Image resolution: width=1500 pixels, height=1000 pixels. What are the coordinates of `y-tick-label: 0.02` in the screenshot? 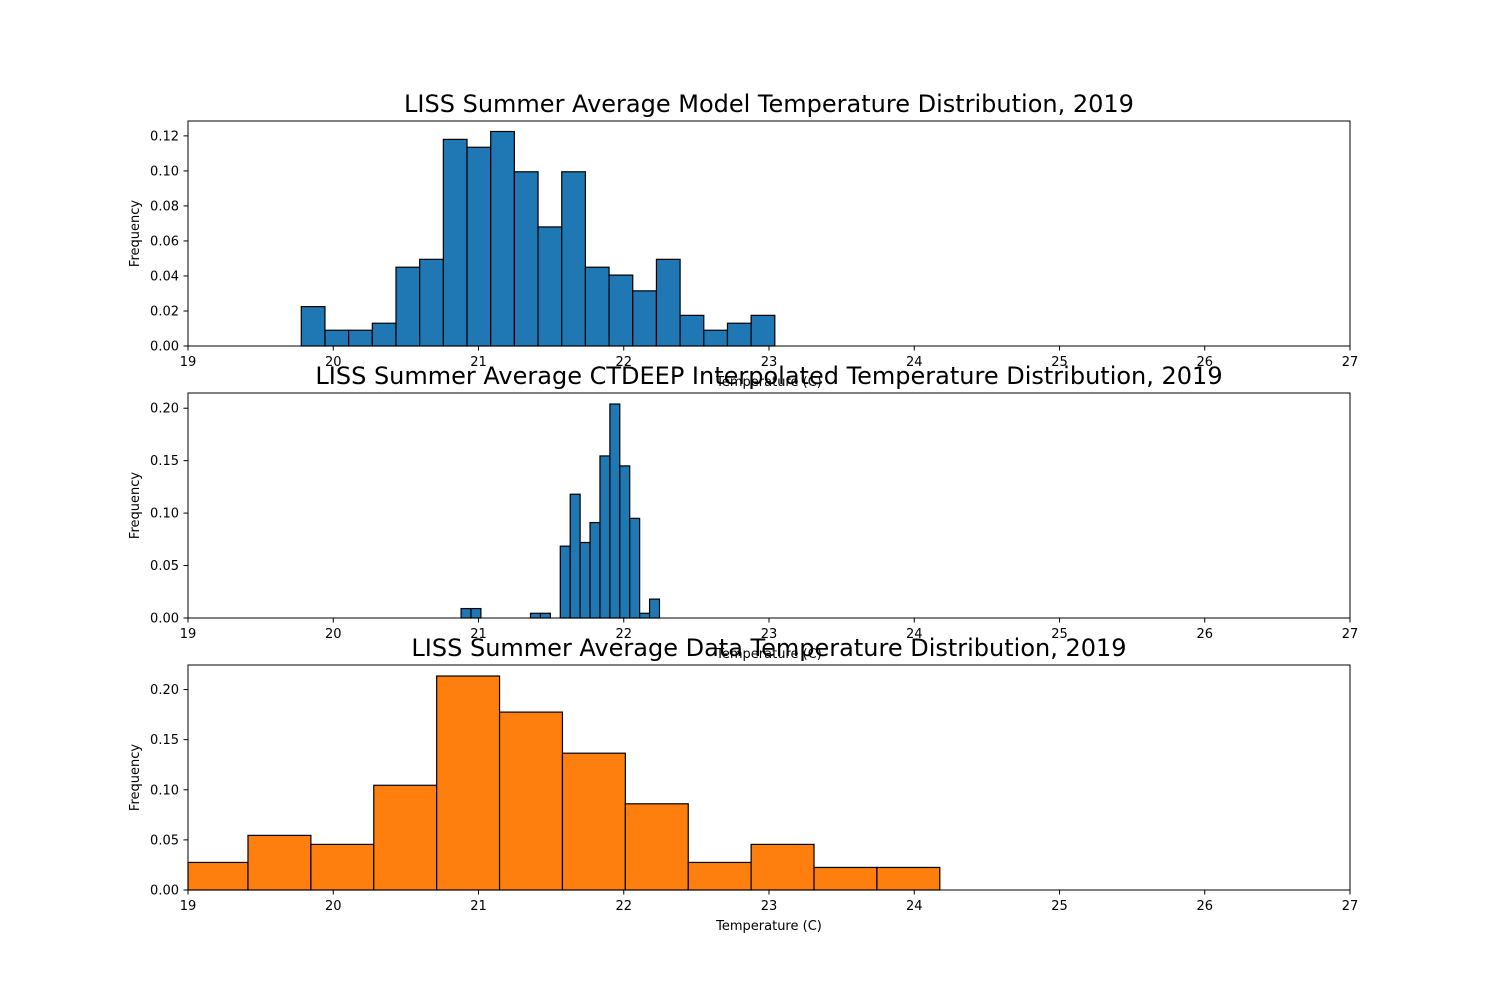 It's located at (164, 311).